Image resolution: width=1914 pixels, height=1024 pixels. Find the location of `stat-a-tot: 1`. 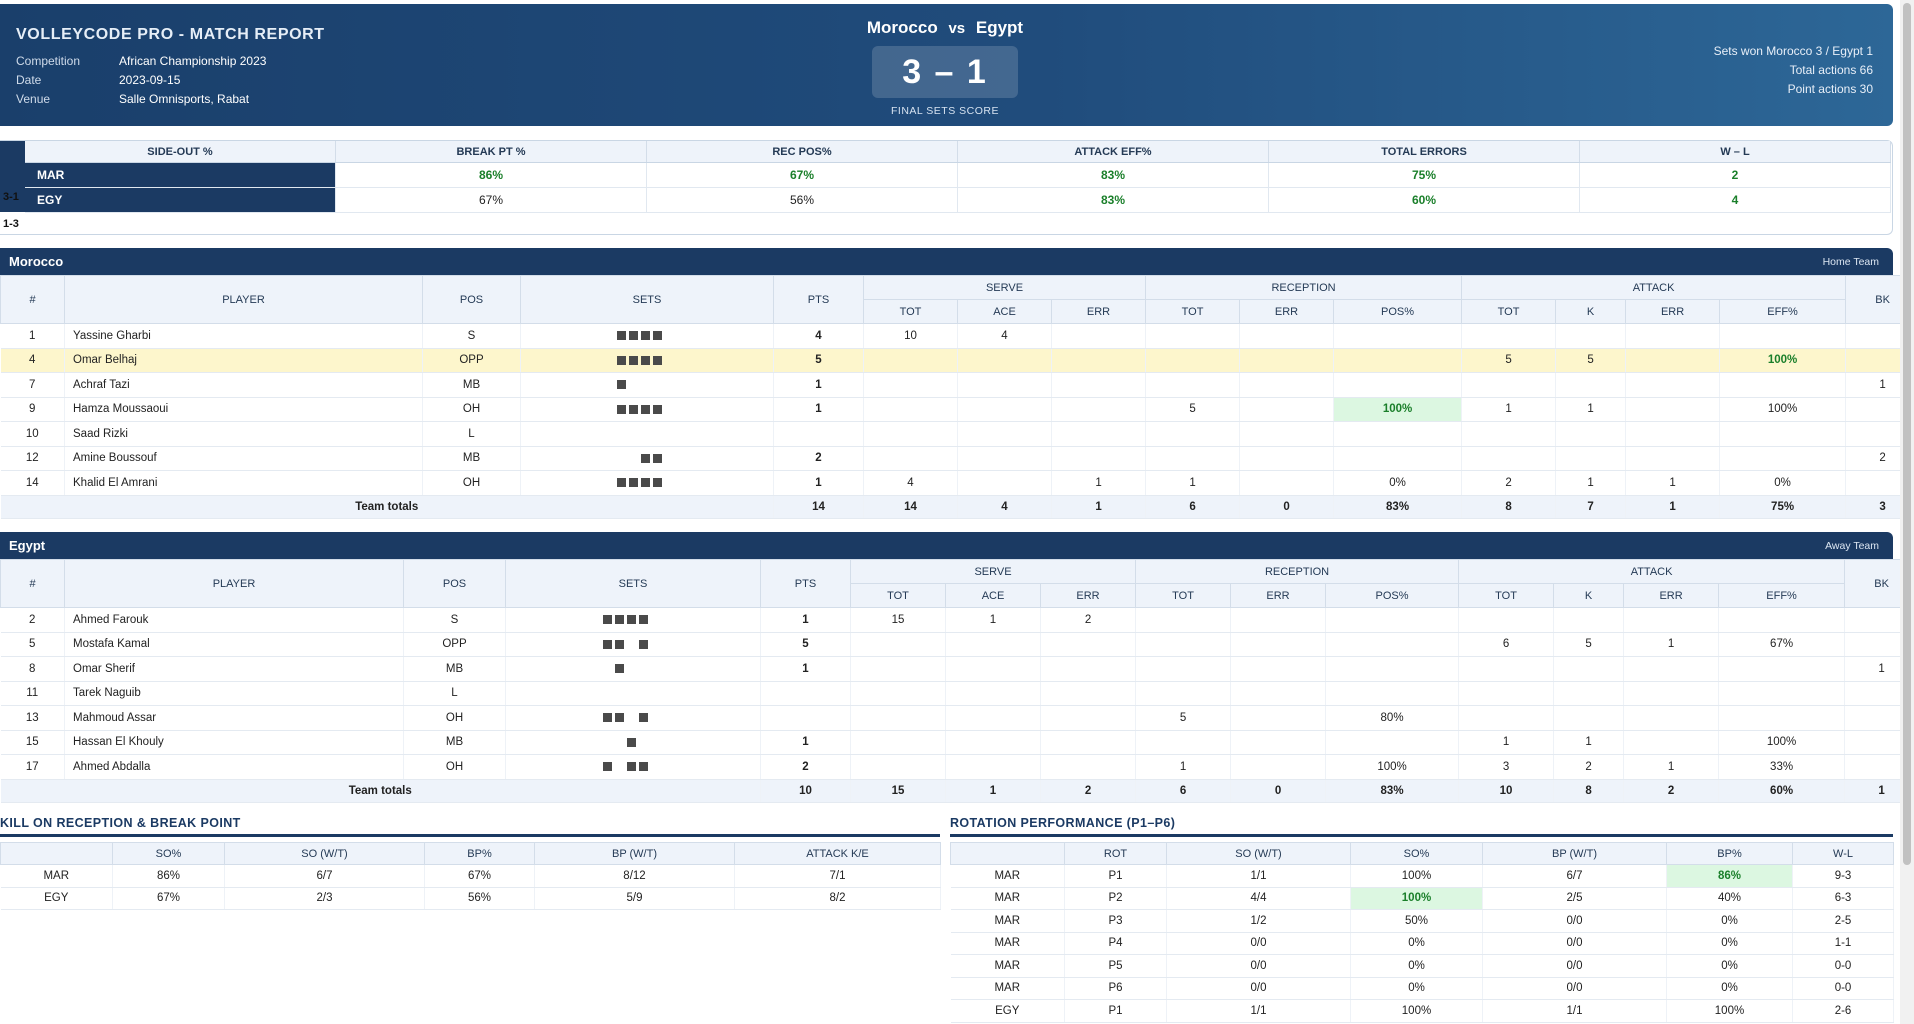

stat-a-tot: 1 is located at coordinates (1506, 742).